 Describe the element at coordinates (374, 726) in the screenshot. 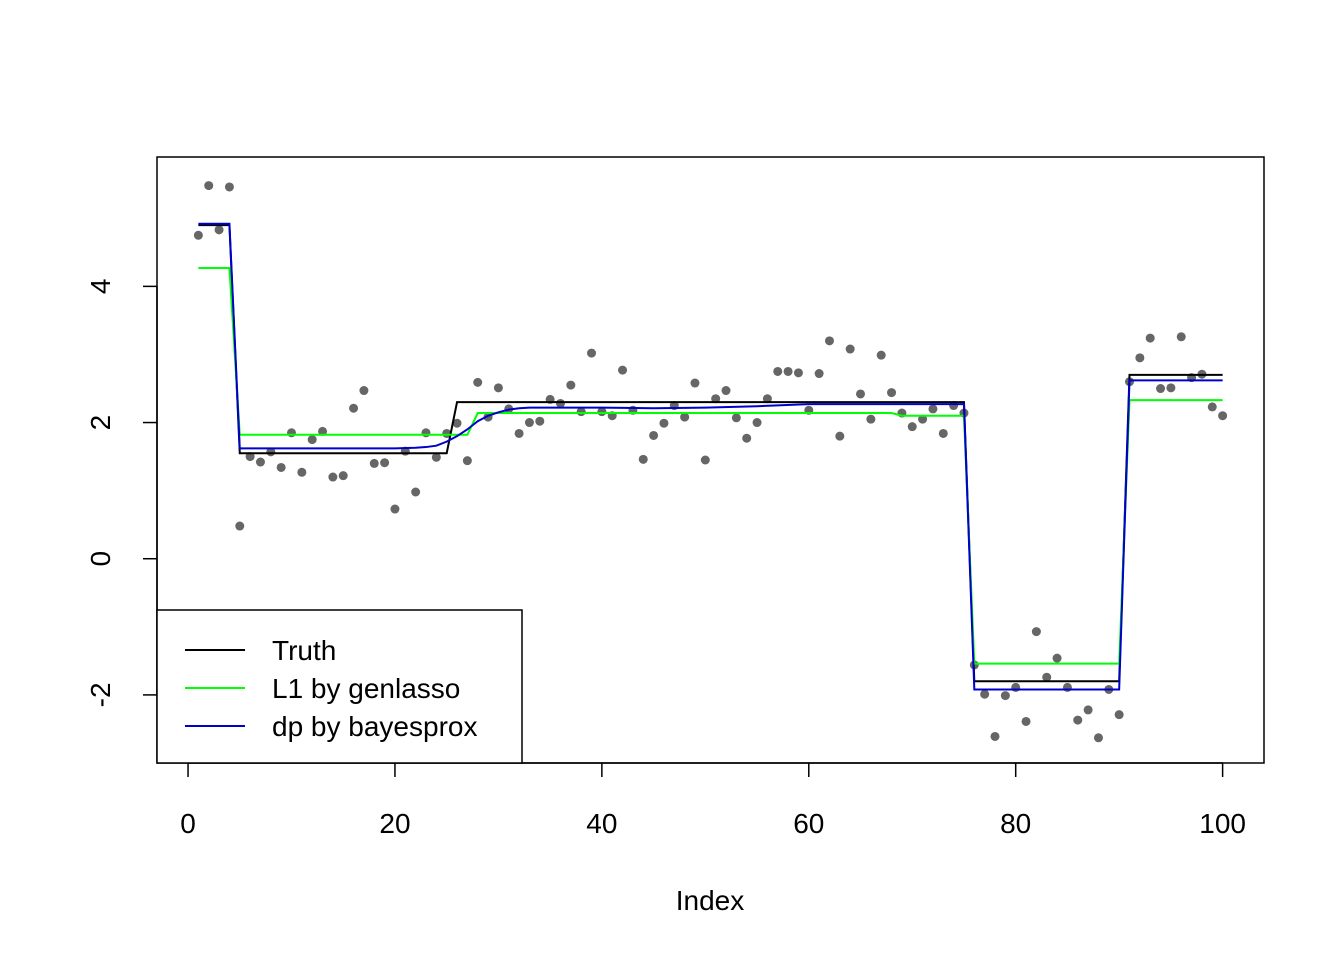

I see `legend-label: dp by bayesprox` at that location.